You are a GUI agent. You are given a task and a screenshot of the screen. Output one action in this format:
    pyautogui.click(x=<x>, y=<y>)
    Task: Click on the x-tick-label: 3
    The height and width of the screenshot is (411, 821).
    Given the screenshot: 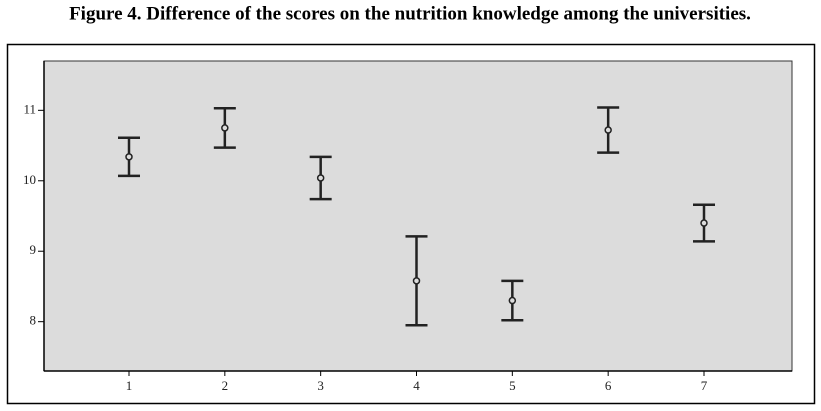 What is the action you would take?
    pyautogui.click(x=320, y=385)
    